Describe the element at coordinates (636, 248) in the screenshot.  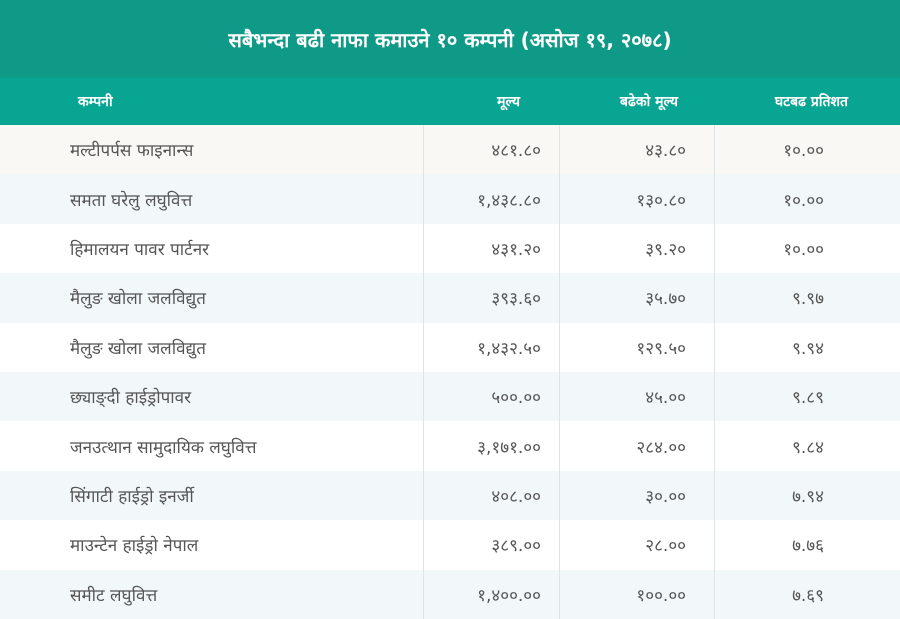
I see `increase-cell: ३९.२०` at that location.